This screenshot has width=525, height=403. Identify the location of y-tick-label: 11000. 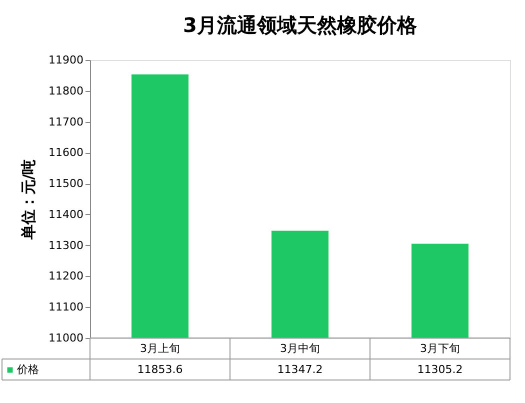
(66, 338).